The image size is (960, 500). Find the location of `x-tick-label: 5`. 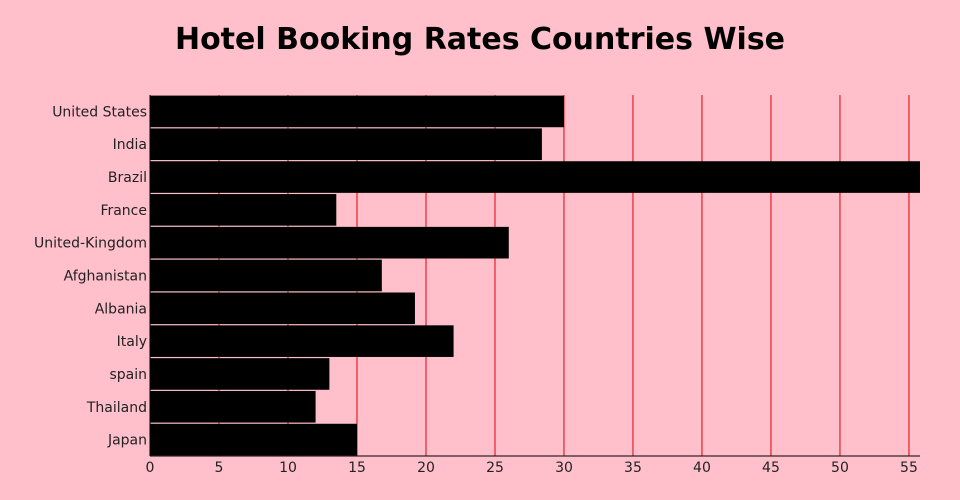

x-tick-label: 5 is located at coordinates (219, 468).